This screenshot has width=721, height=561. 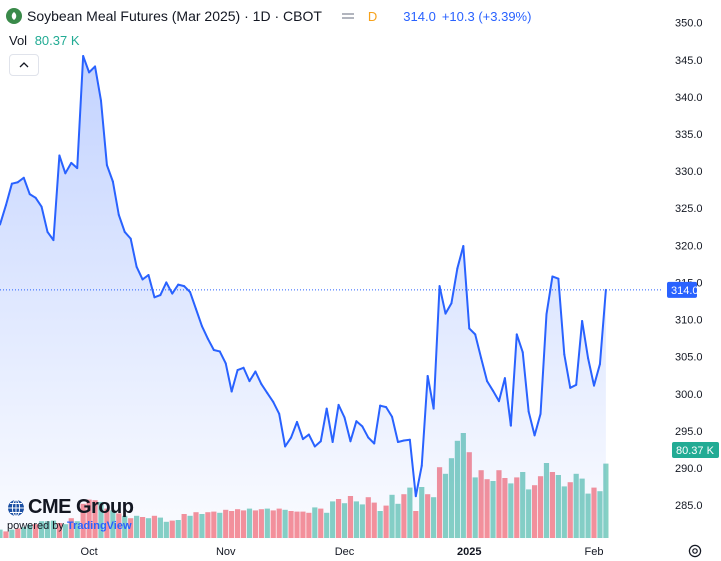 What do you see at coordinates (469, 552) in the screenshot?
I see `x-tick-label: 2025` at bounding box center [469, 552].